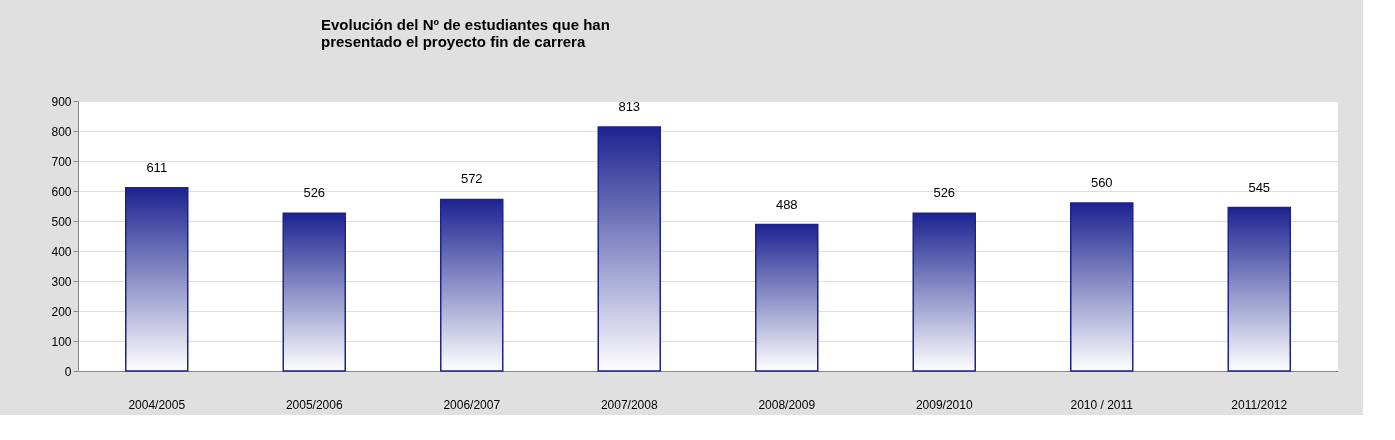 The width and height of the screenshot is (1395, 440). Describe the element at coordinates (61, 161) in the screenshot. I see `y-tick-label: 700` at that location.